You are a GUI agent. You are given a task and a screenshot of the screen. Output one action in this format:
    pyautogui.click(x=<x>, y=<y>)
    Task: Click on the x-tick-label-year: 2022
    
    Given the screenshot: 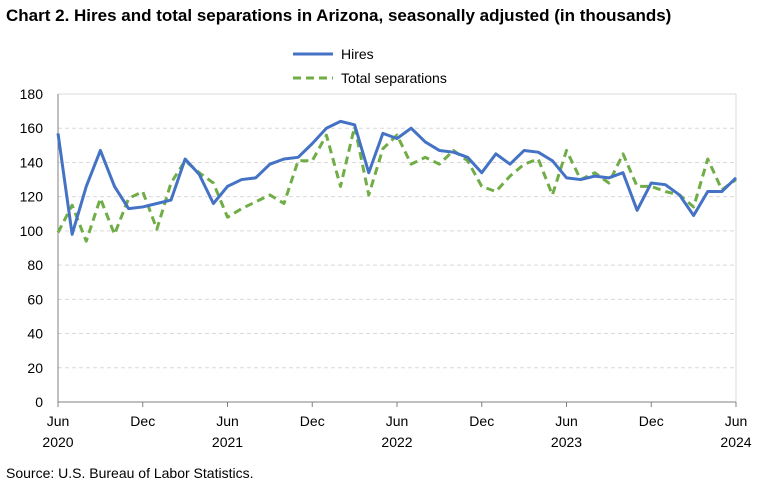 What is the action you would take?
    pyautogui.click(x=396, y=442)
    